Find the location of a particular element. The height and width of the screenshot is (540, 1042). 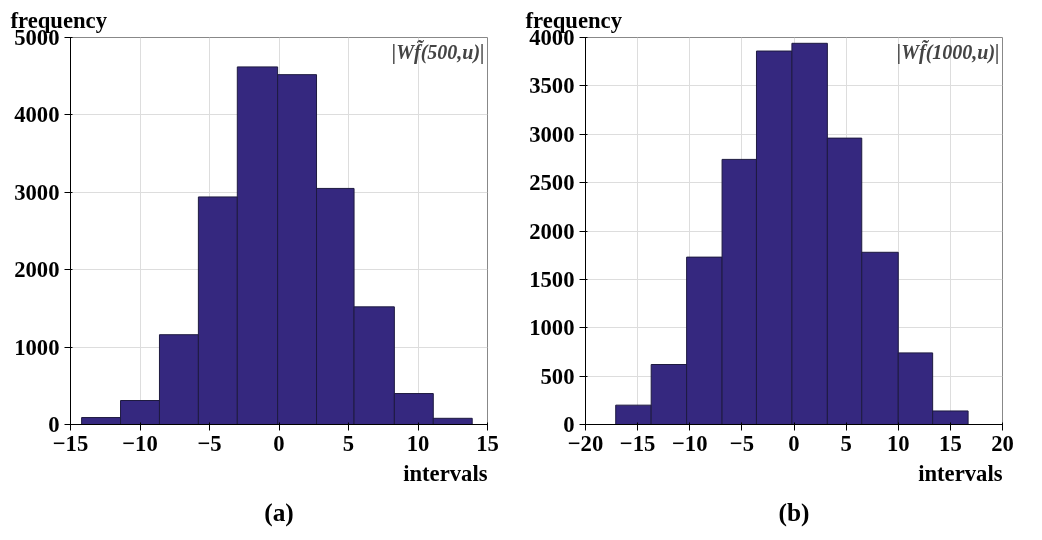

y-tick-label: 1500 is located at coordinates (552, 279).